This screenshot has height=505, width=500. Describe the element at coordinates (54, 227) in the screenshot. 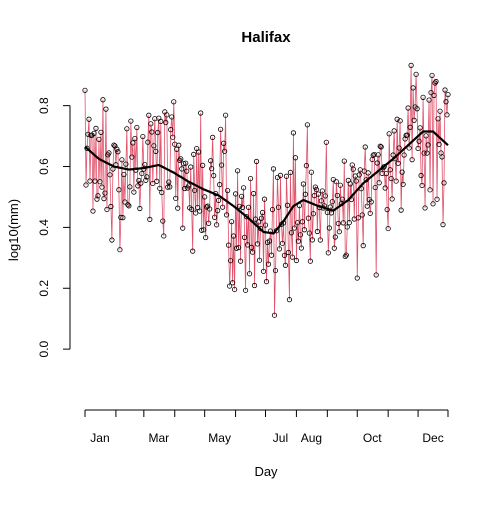

I see `y-axis: 0.0 0.2 0.4 0.6 0.8` at that location.